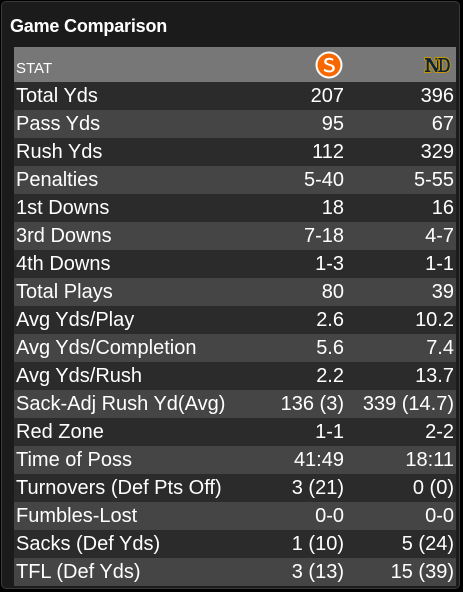 Image resolution: width=463 pixels, height=592 pixels. I want to click on stat-label: Avg Yds/Rush, so click(79, 376).